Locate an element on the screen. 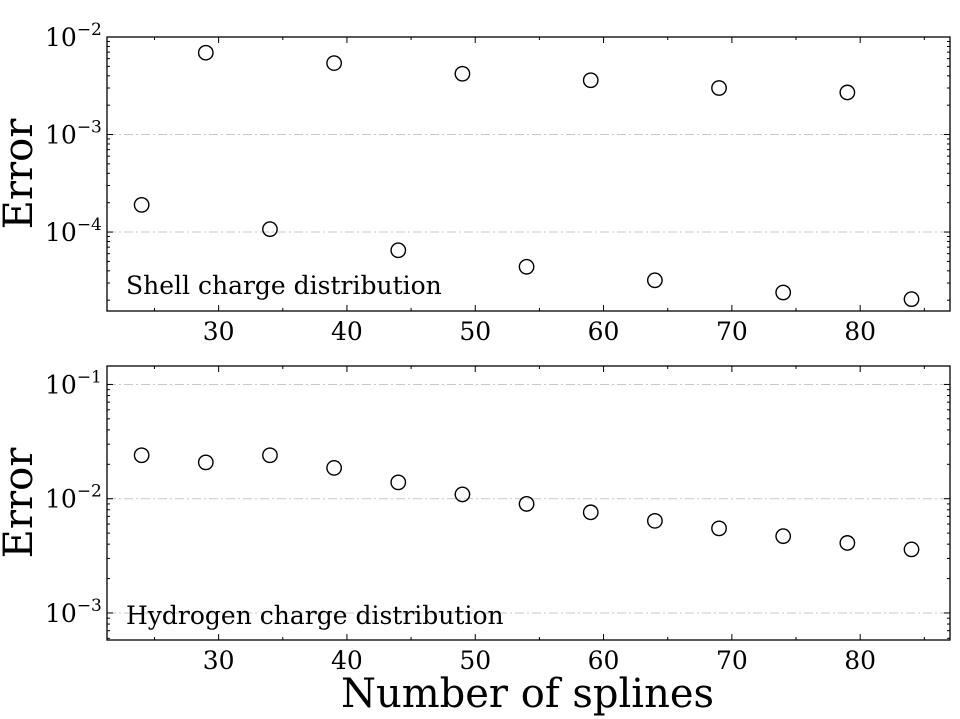 This screenshot has width=960, height=719. panel-annotation: Shell charge distribution is located at coordinates (284, 285).